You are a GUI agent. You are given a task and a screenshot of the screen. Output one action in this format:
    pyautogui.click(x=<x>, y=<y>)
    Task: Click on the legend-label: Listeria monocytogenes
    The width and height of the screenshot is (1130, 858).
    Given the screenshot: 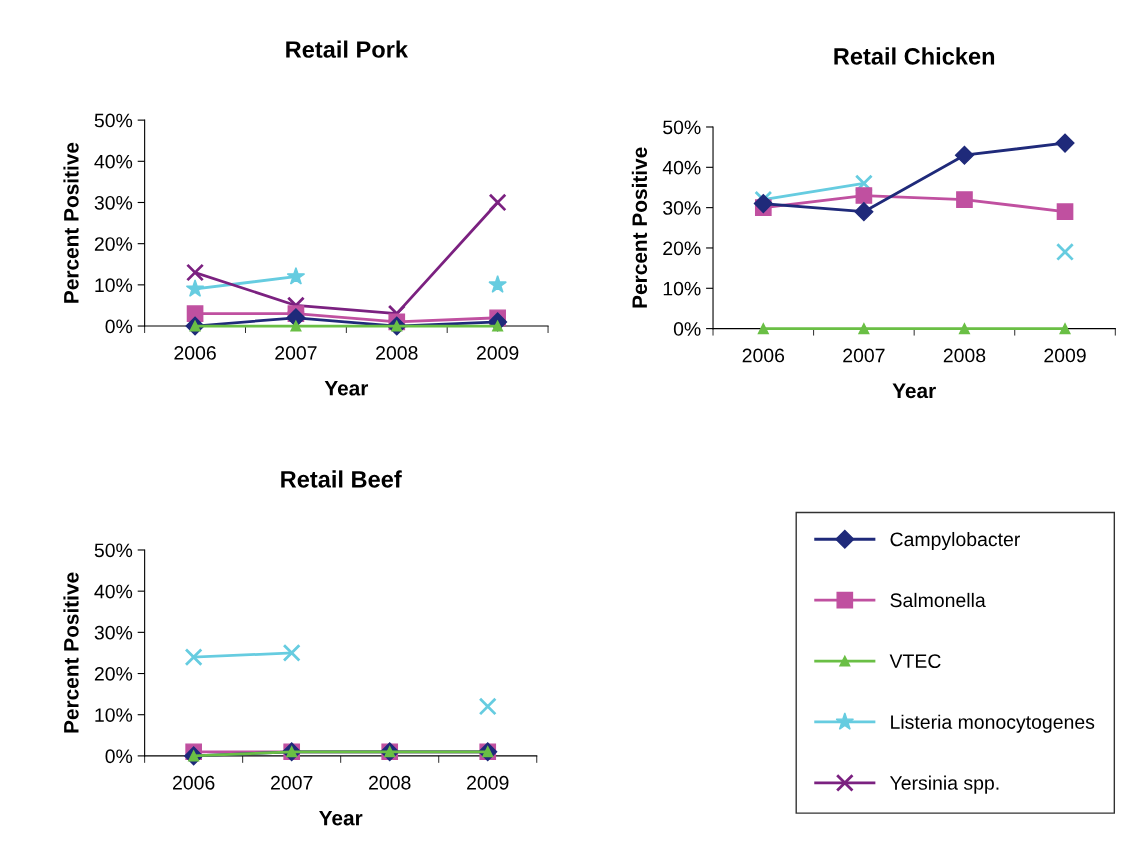 What is the action you would take?
    pyautogui.click(x=993, y=723)
    